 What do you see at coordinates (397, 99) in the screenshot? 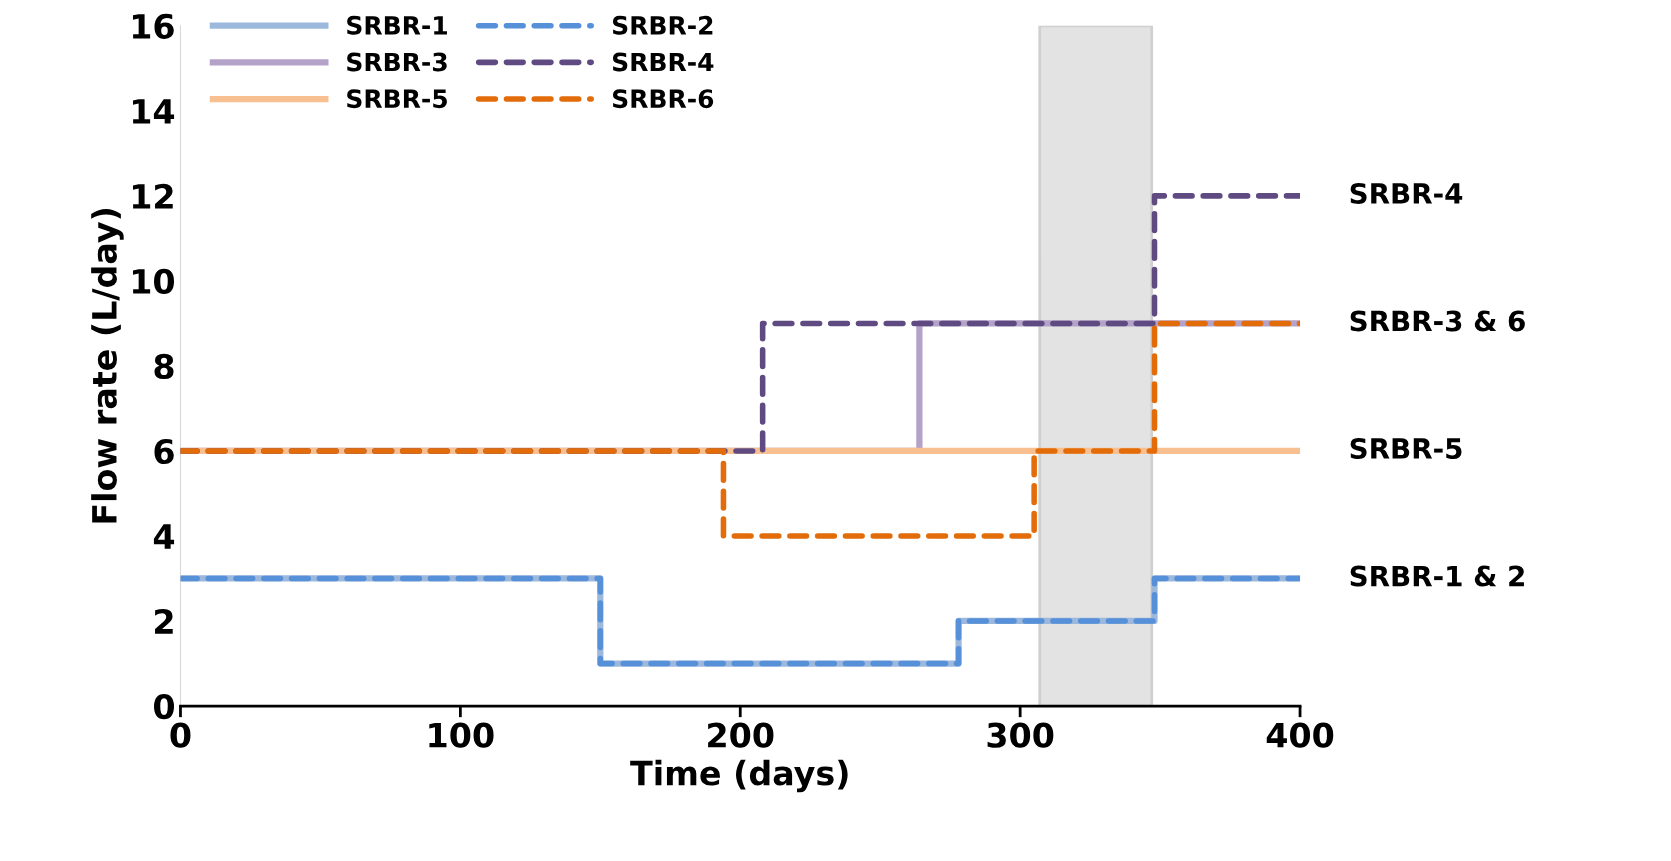
I see `legend-label: SRBR-5` at bounding box center [397, 99].